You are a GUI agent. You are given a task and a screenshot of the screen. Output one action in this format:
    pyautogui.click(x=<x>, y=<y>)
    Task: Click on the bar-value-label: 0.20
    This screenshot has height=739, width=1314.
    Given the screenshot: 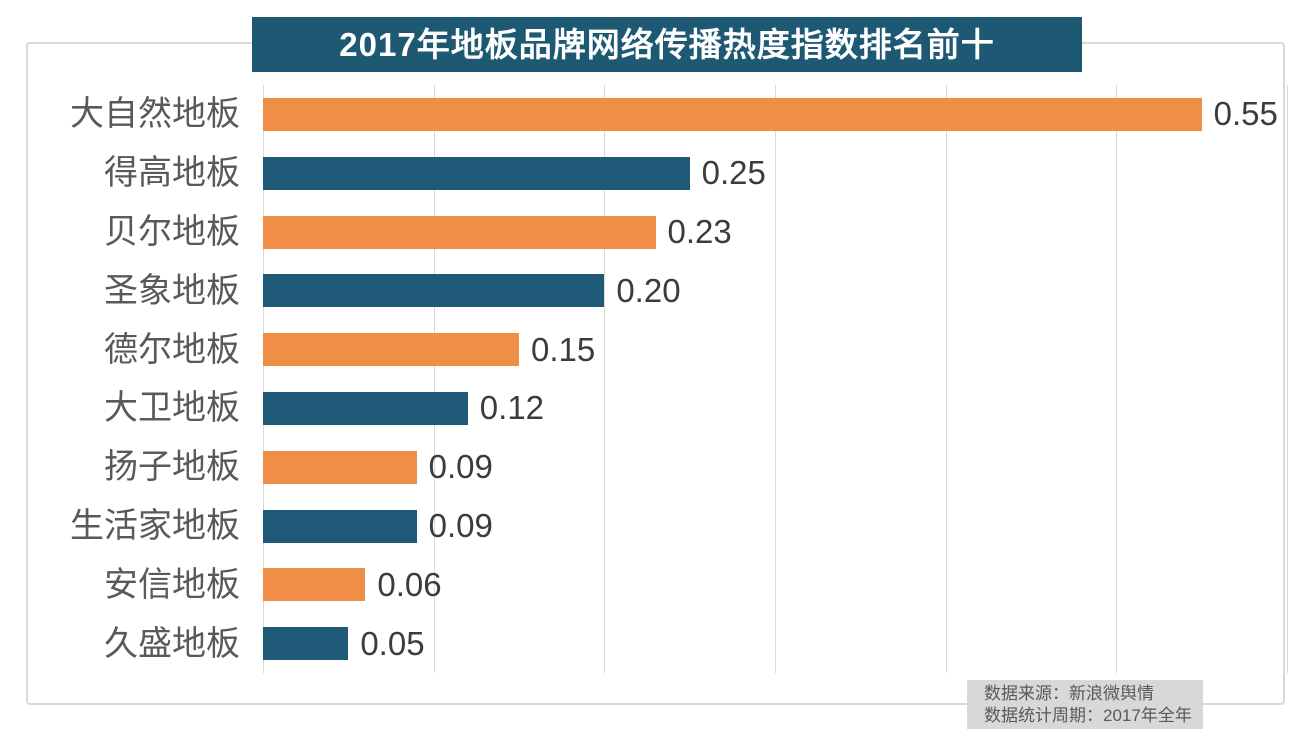 What is the action you would take?
    pyautogui.click(x=648, y=290)
    